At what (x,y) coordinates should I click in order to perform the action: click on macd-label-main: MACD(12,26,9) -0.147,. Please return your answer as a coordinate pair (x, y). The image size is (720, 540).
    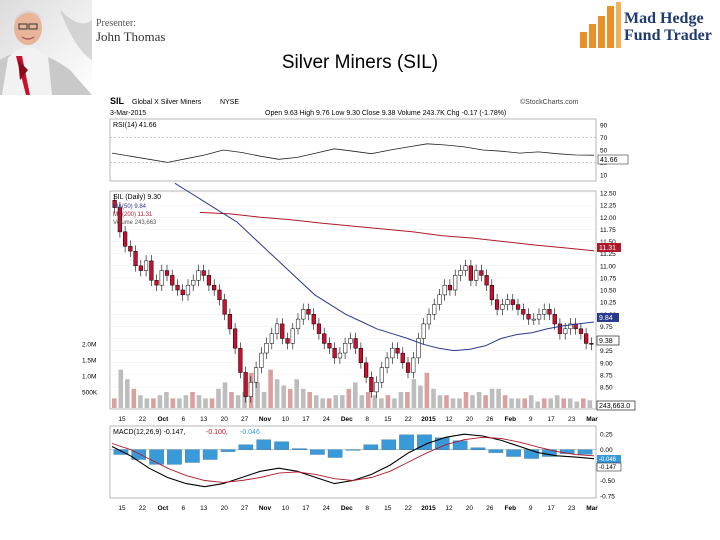
    Looking at the image, I should click on (149, 432).